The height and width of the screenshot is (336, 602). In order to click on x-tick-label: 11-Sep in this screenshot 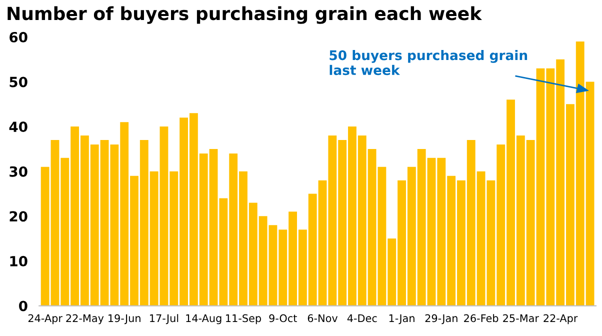, I will do `click(243, 319)`.